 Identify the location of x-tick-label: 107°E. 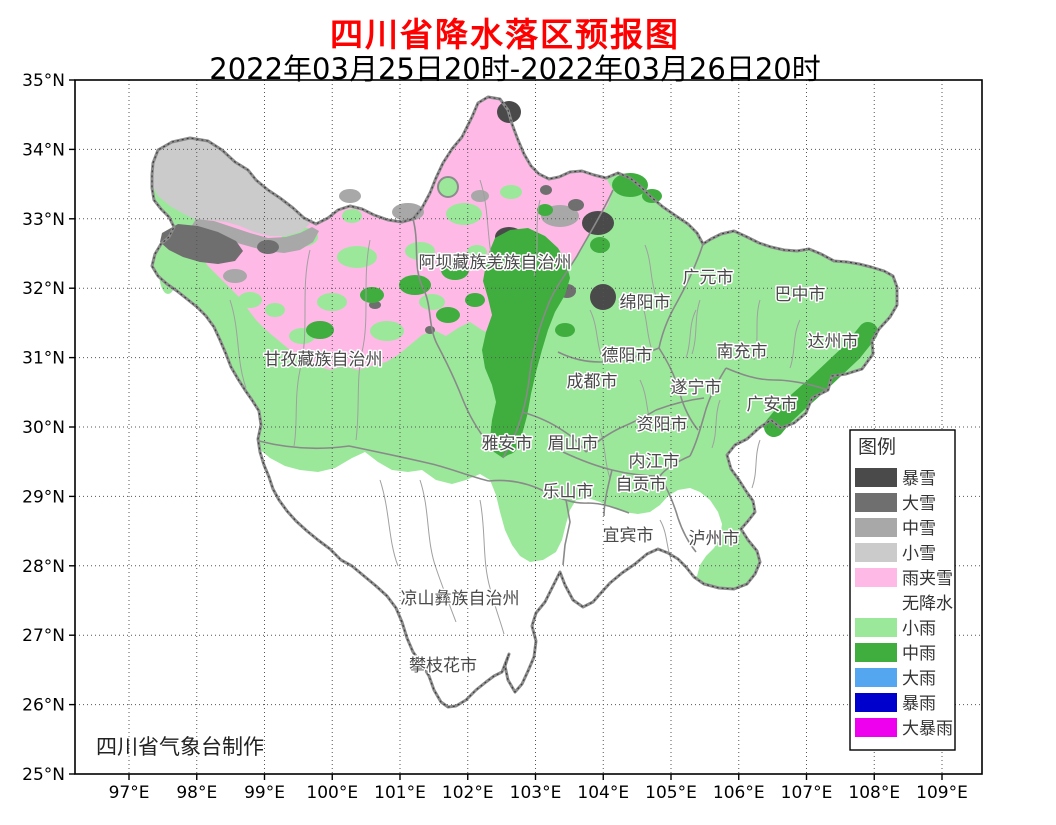
(807, 793).